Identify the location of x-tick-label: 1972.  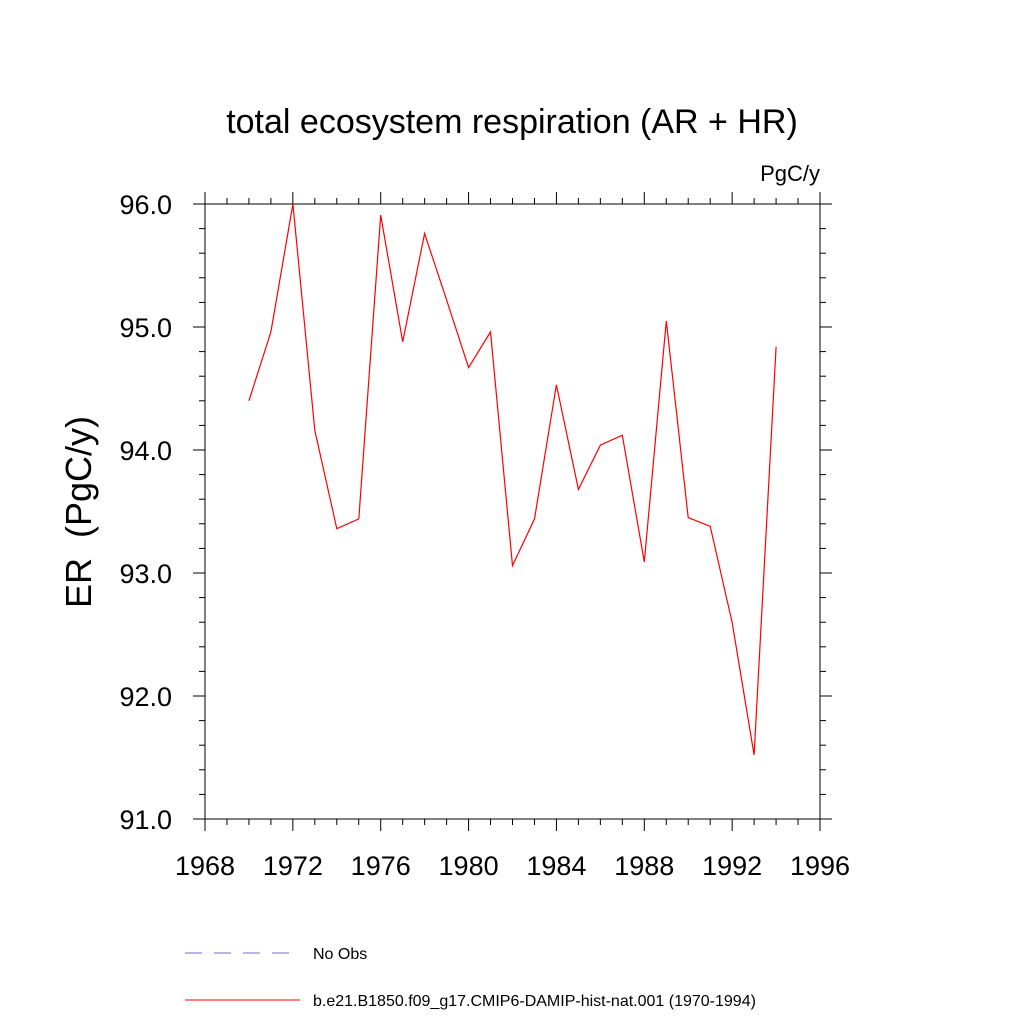
(293, 866).